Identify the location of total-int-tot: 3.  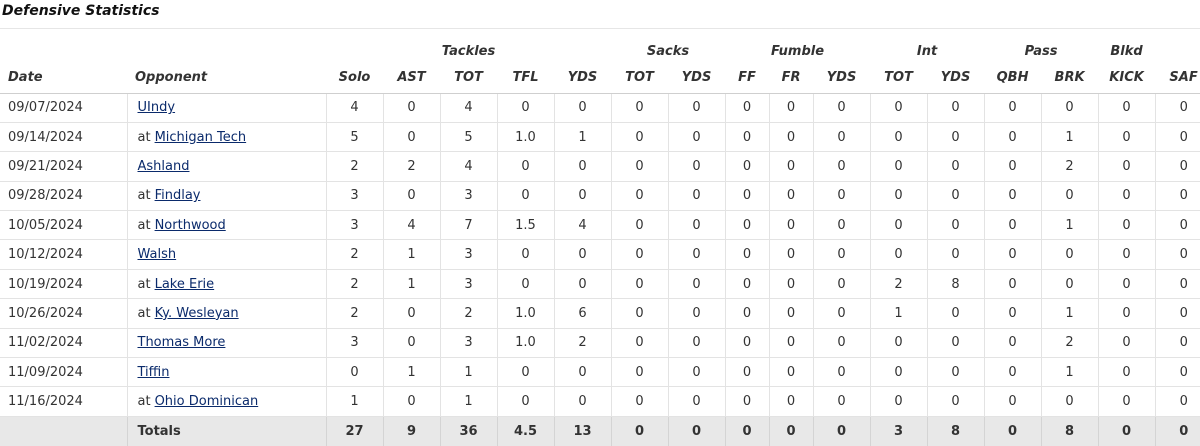
(898, 431).